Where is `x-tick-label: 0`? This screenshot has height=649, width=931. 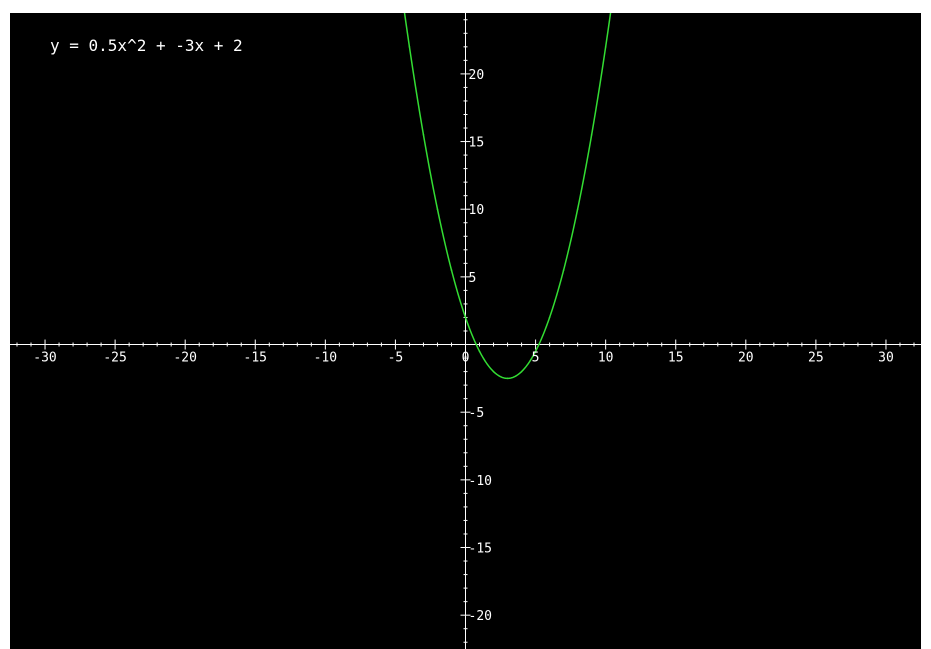 x-tick-label: 0 is located at coordinates (466, 358).